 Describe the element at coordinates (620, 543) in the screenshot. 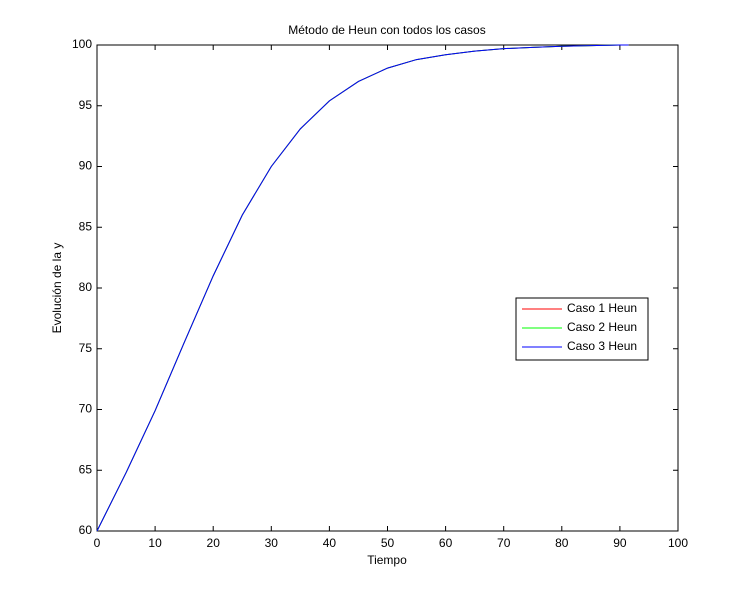

I see `x-tick-label: 90` at that location.